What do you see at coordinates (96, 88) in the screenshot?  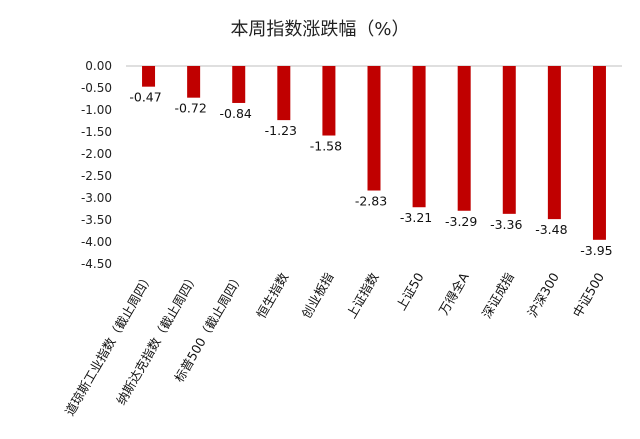 I see `y-tick-label: -0.50` at bounding box center [96, 88].